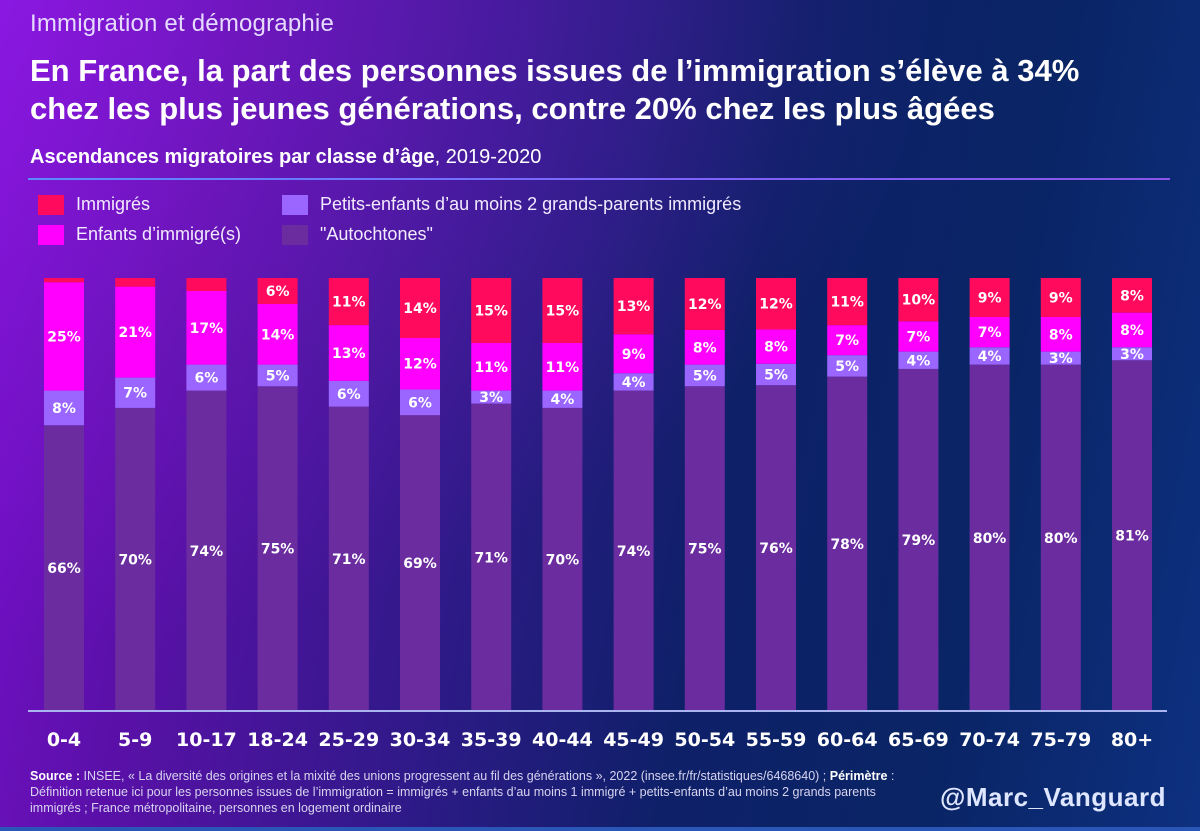 The width and height of the screenshot is (1200, 831). Describe the element at coordinates (599, 179) in the screenshot. I see `subtitle-divider` at that location.